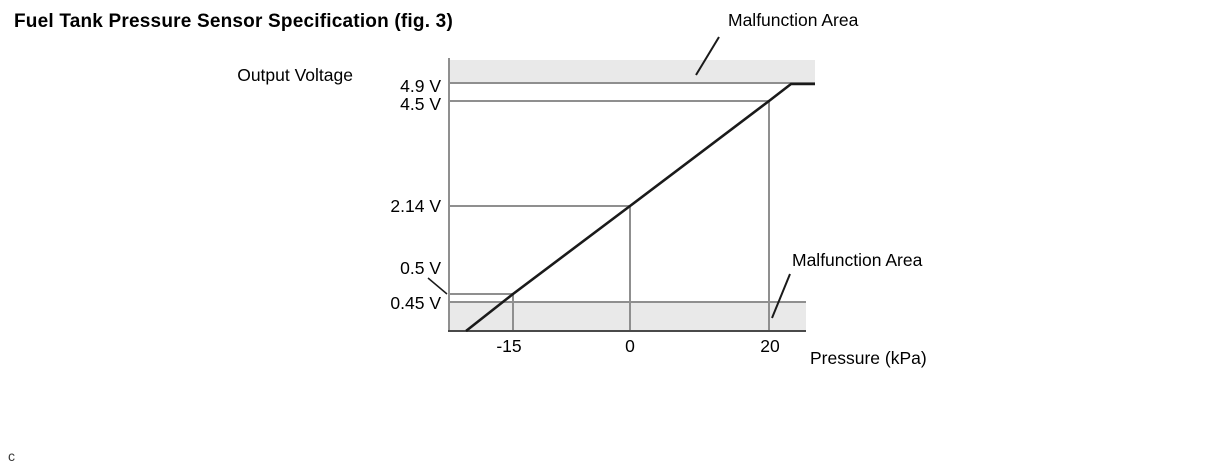  What do you see at coordinates (420, 268) in the screenshot?
I see `y-tick-0-5v: 0.5 V` at bounding box center [420, 268].